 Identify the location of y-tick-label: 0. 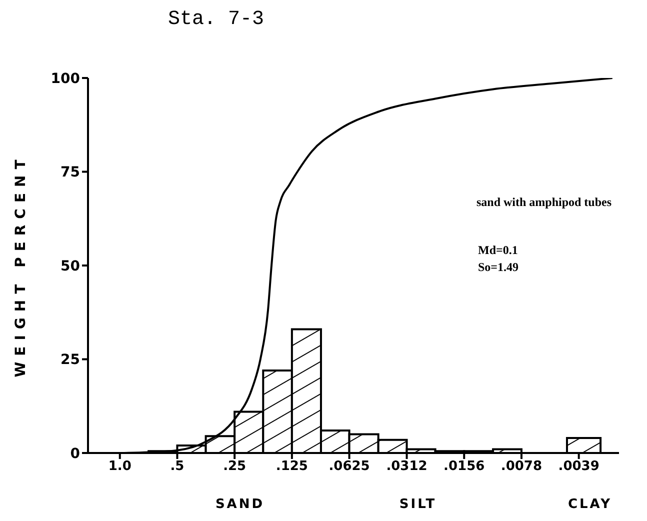
(75, 454).